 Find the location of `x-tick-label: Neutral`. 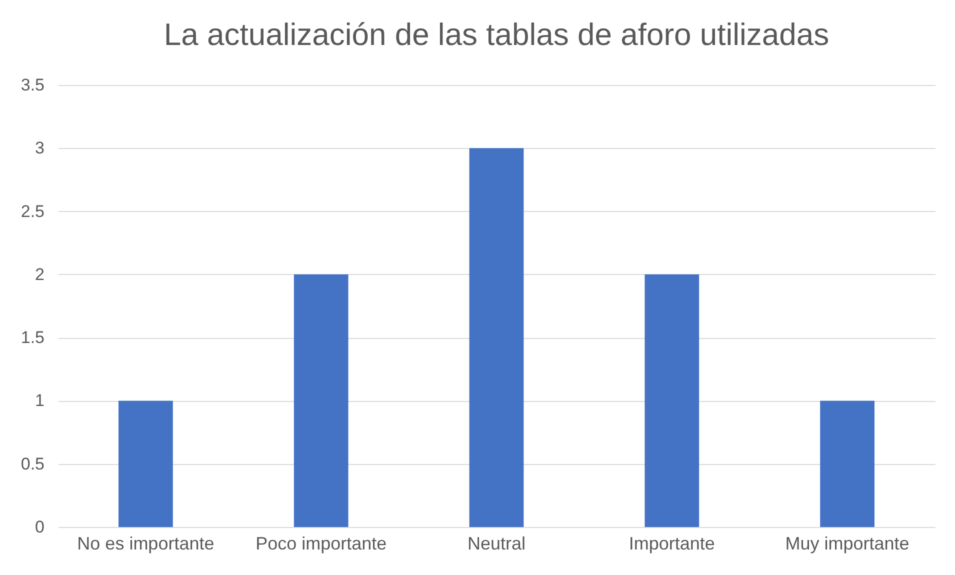

x-tick-label: Neutral is located at coordinates (496, 544).